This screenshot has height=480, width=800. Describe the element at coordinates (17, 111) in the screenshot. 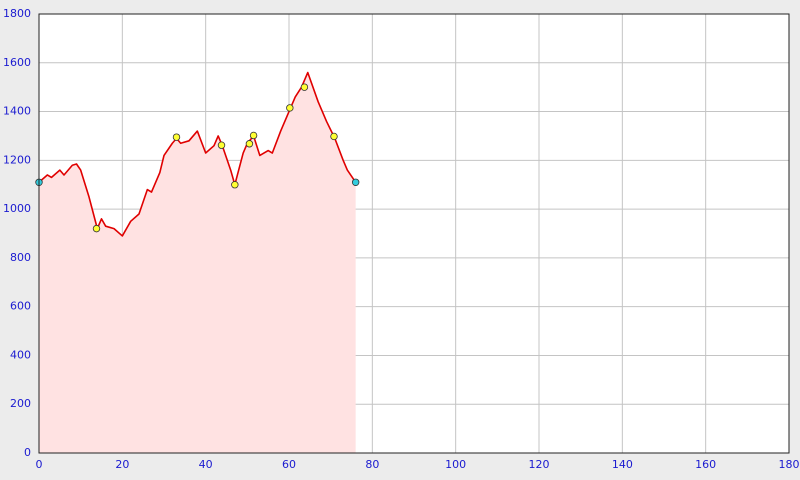

I see `y-tick-label: 1400` at that location.